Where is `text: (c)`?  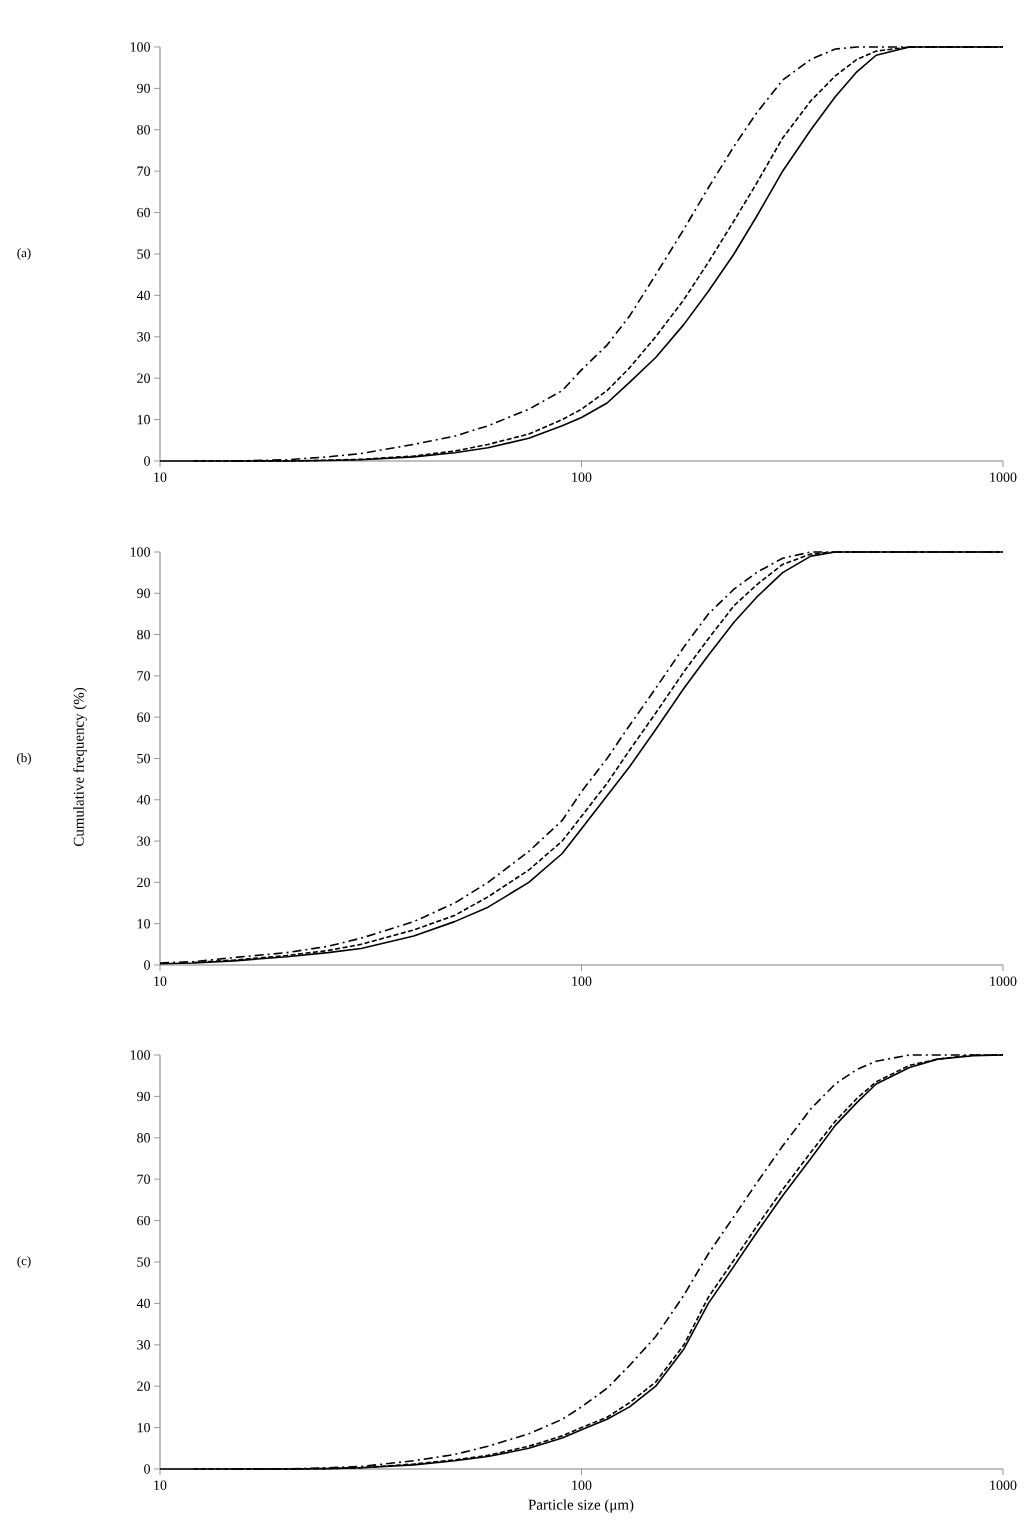
text: (c) is located at coordinates (24, 1262).